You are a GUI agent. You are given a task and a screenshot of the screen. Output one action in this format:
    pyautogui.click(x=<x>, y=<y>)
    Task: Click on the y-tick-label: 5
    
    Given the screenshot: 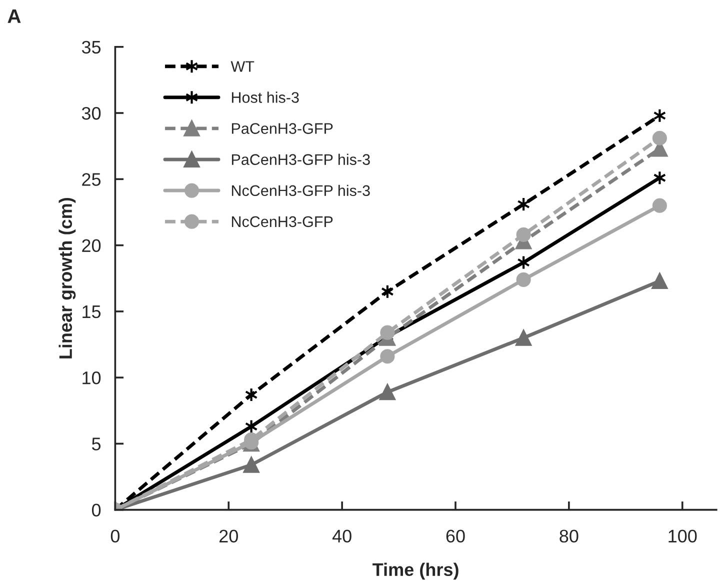 What is the action you would take?
    pyautogui.click(x=96, y=444)
    